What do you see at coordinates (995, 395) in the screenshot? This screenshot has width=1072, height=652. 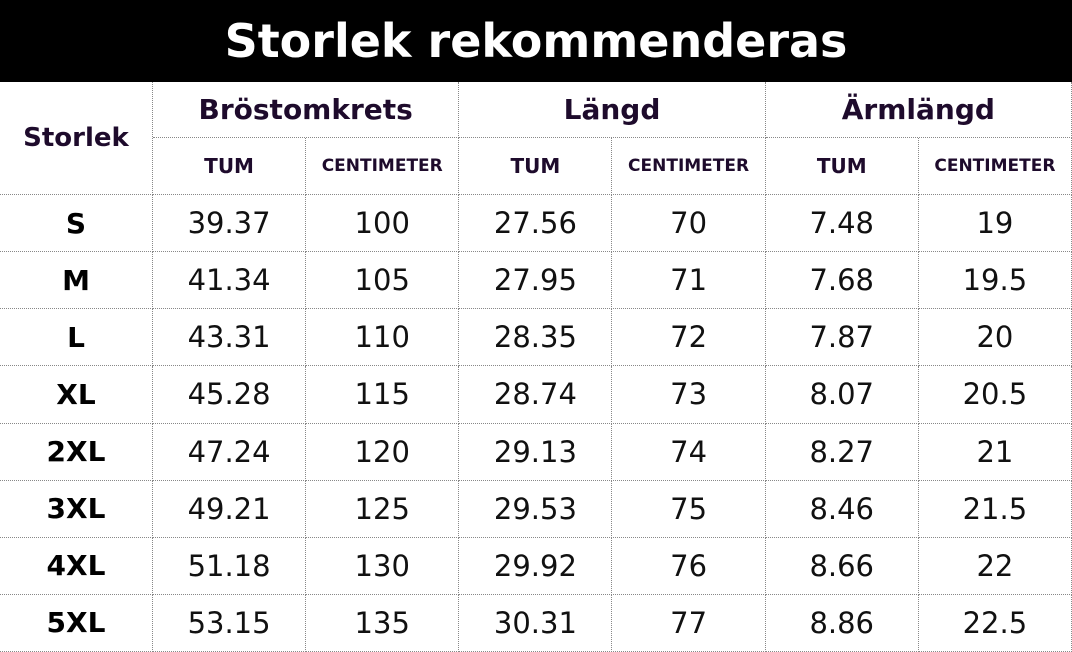 I see `measurement: 20.5` at bounding box center [995, 395].